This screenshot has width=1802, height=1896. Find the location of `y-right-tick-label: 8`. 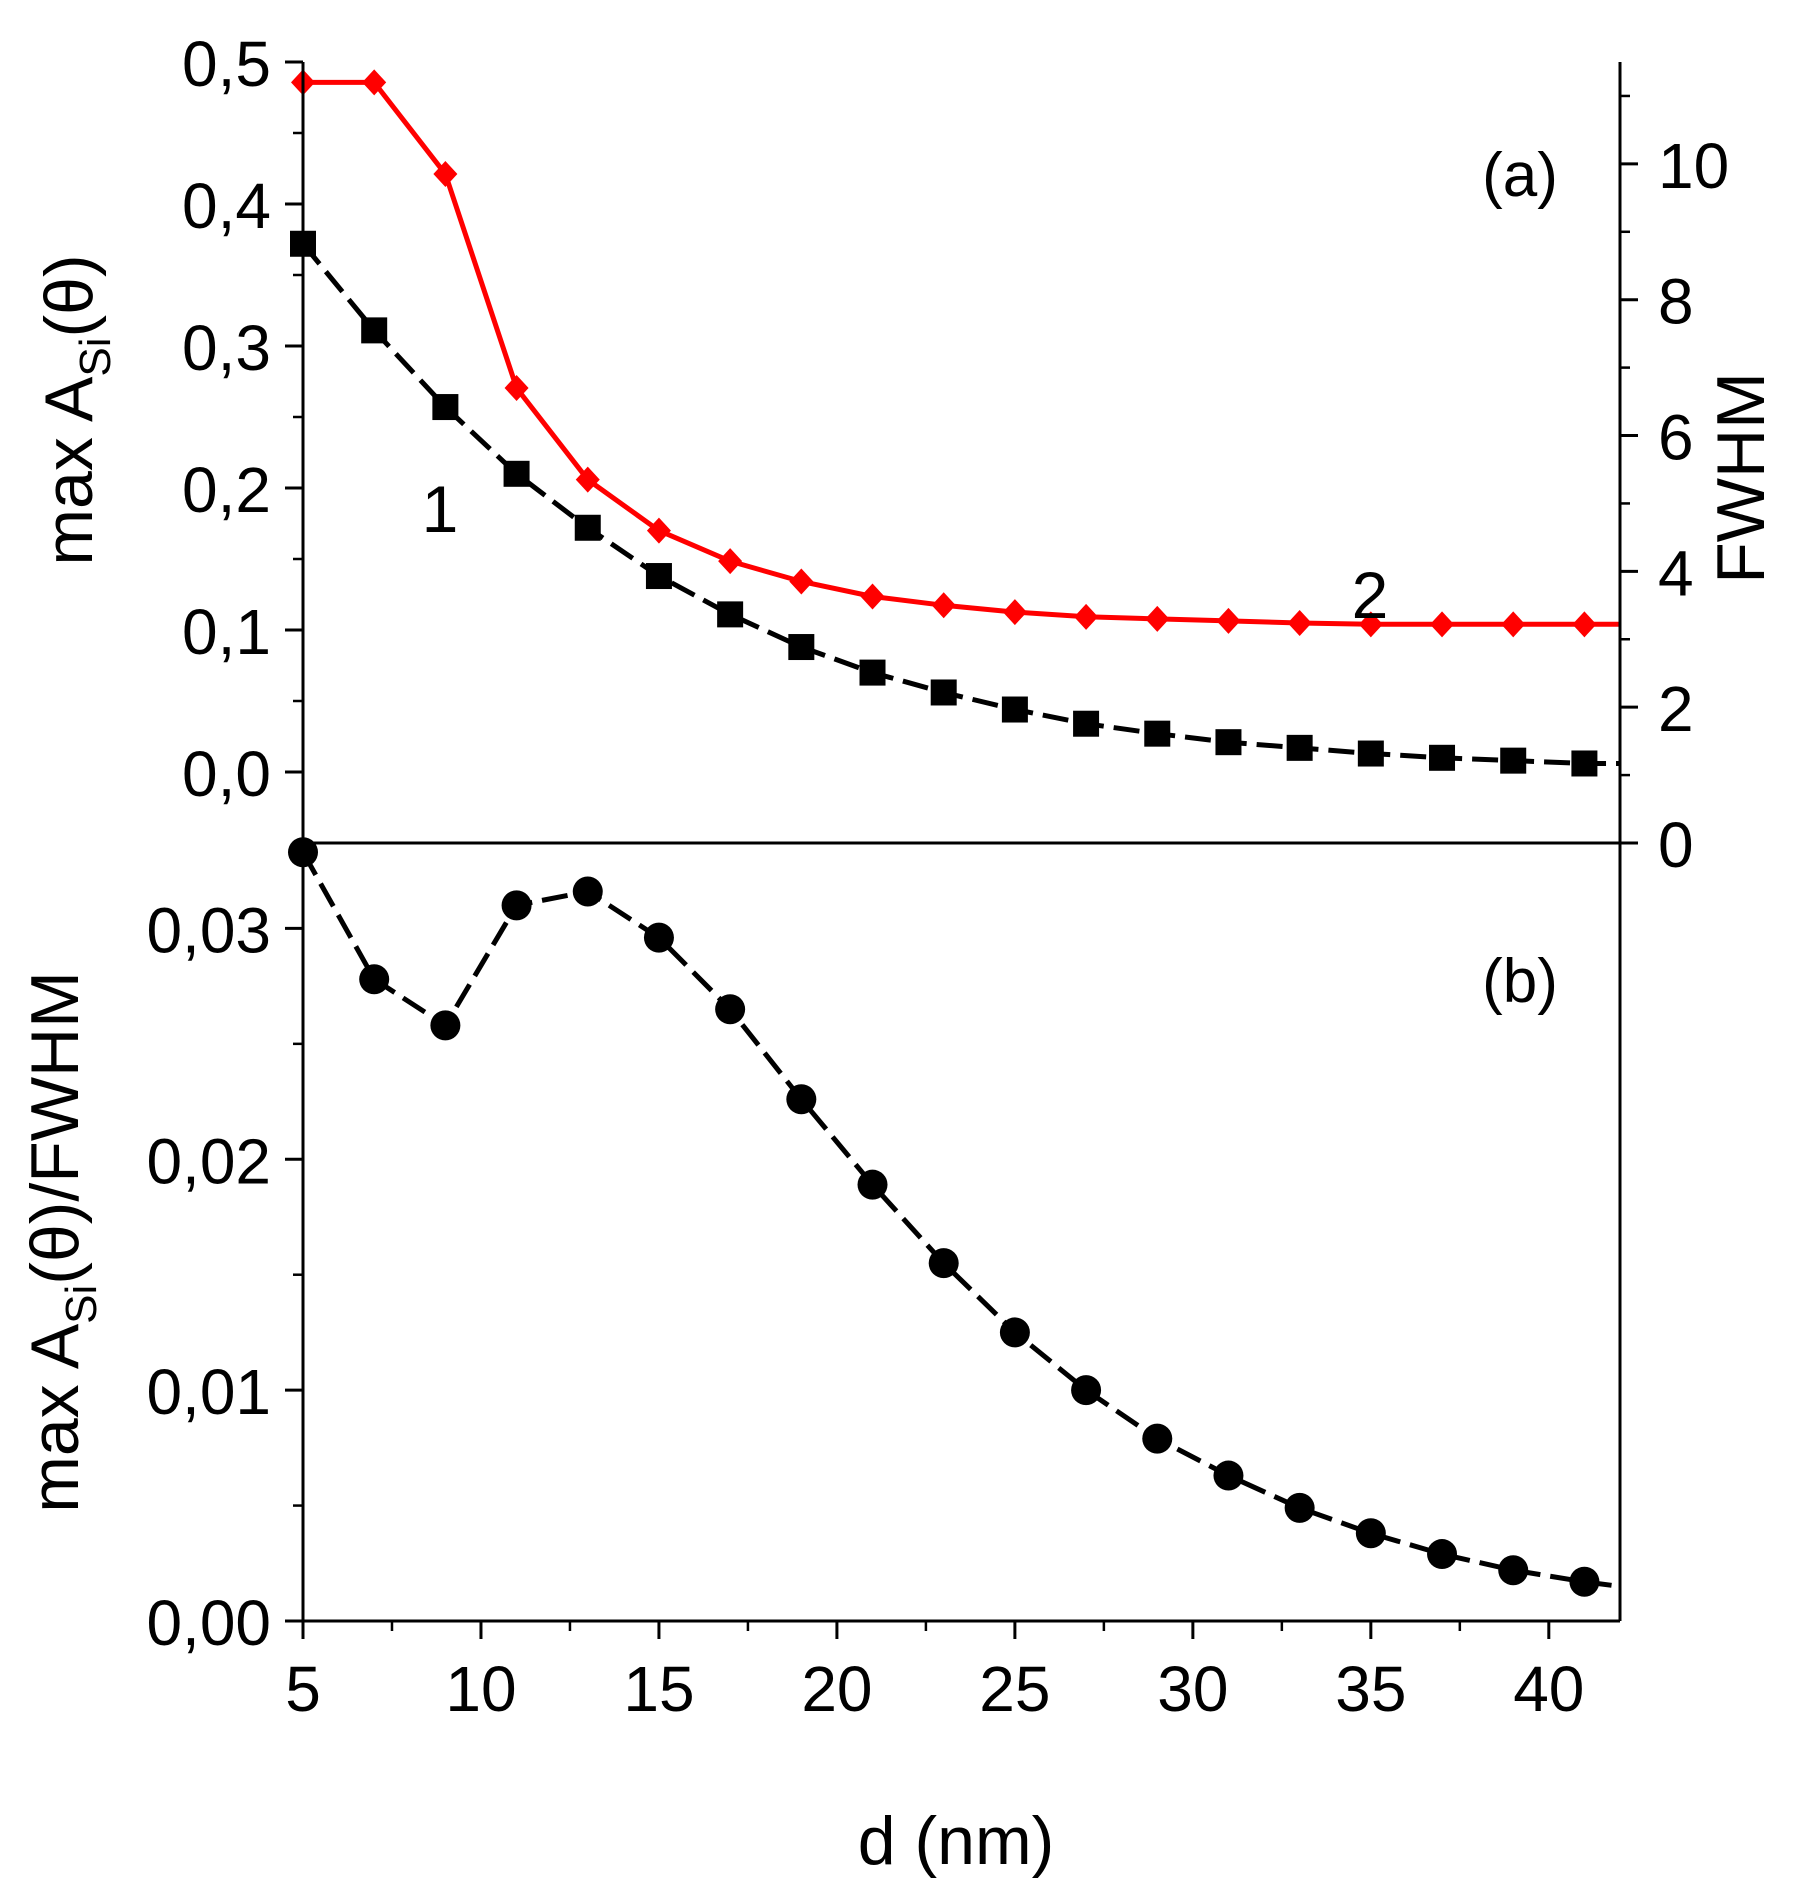

y-right-tick-label: 8 is located at coordinates (1676, 302).